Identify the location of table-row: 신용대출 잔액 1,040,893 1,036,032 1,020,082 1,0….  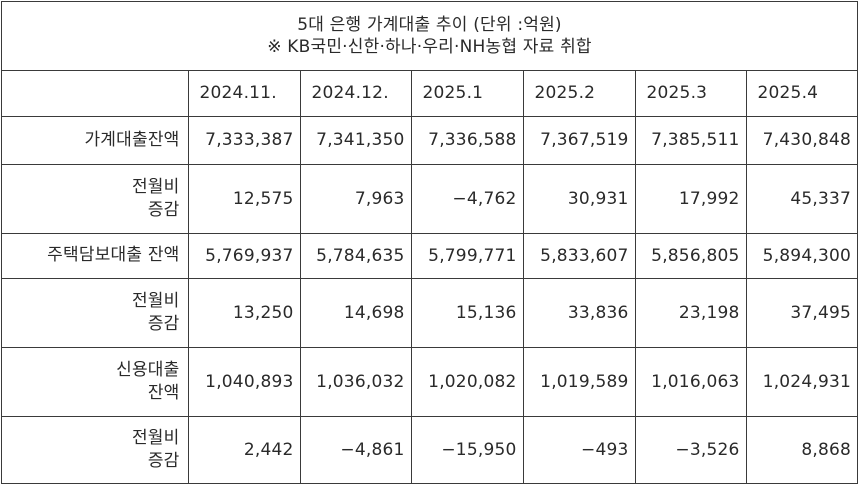
(429, 381).